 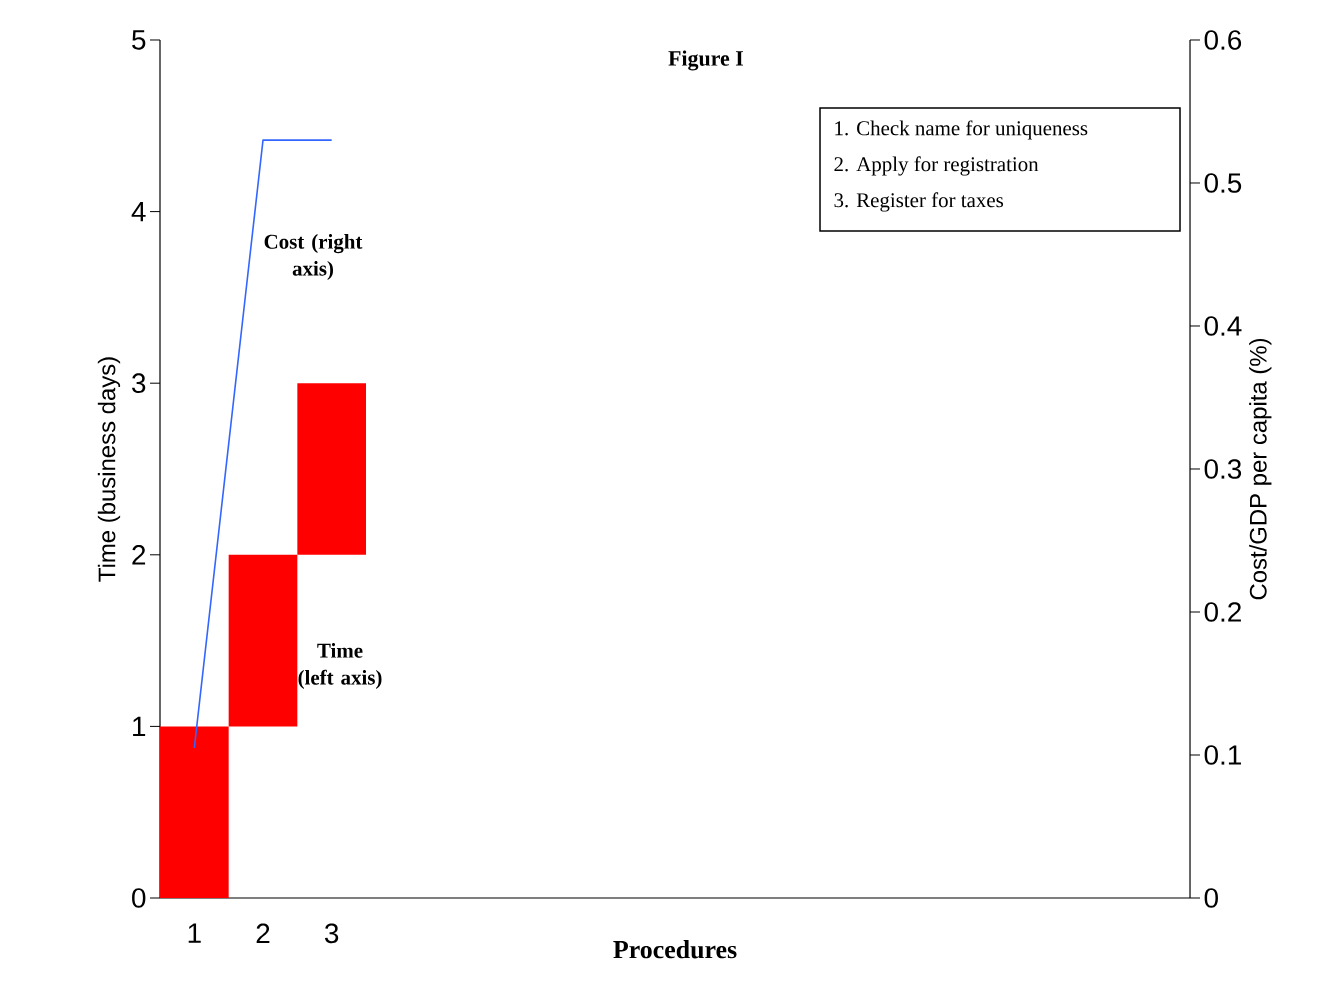 I want to click on y-tick-label: 4, so click(x=138, y=212).